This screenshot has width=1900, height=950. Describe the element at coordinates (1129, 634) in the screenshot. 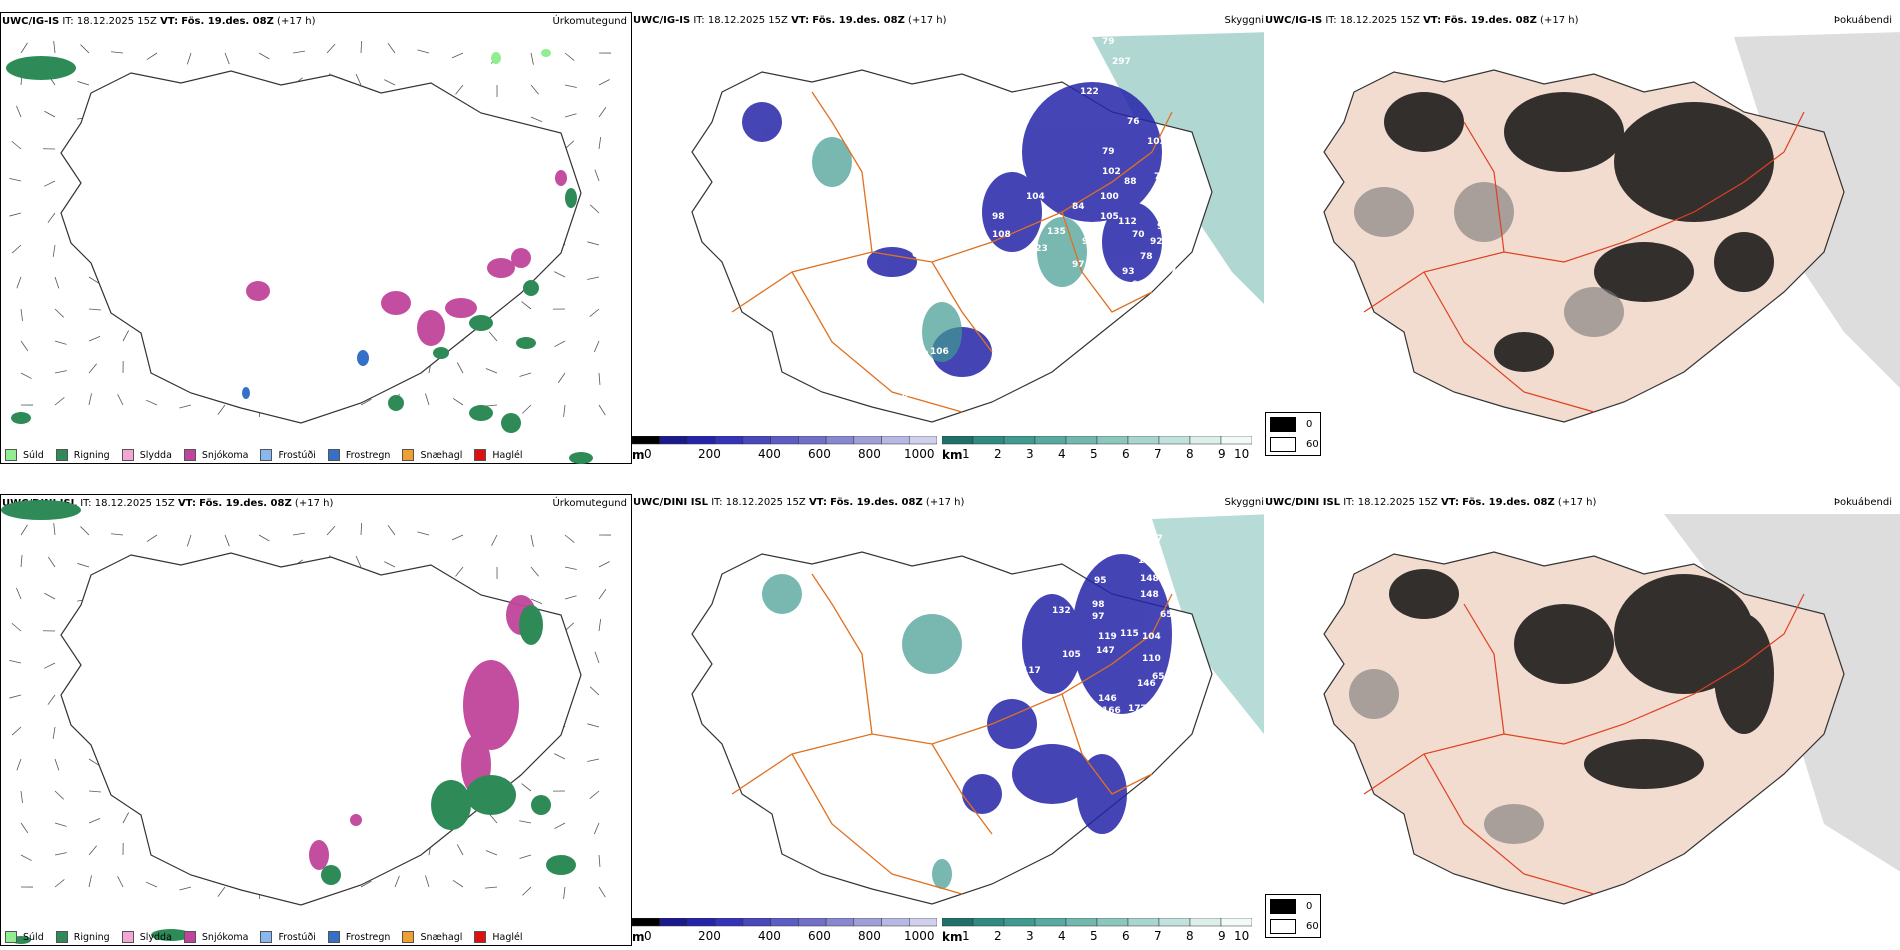

I see `height-label: 115` at that location.